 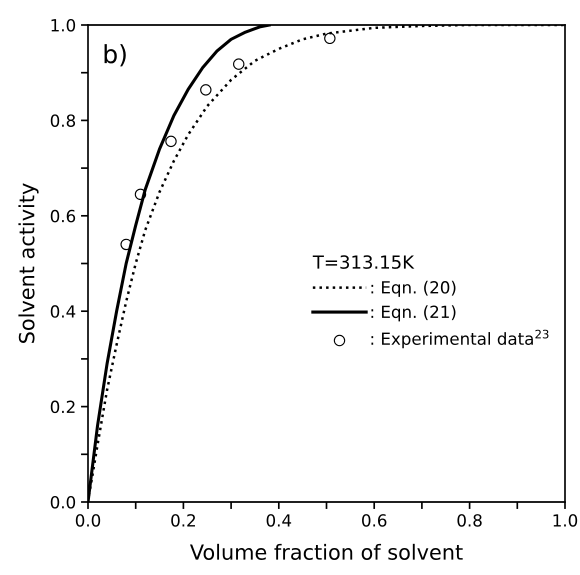 What do you see at coordinates (326, 552) in the screenshot?
I see `x-axis-title: Volume fraction of solvent` at bounding box center [326, 552].